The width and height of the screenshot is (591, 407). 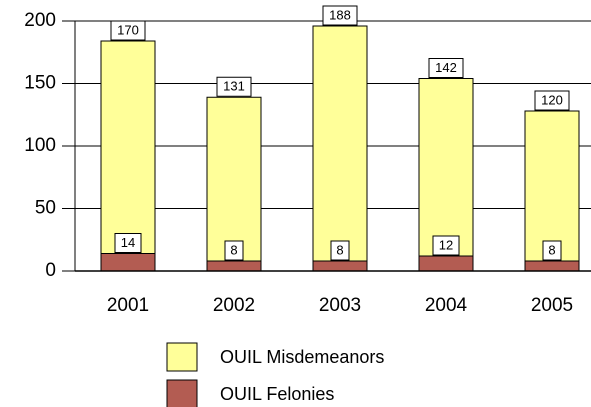 What do you see at coordinates (446, 305) in the screenshot?
I see `x-tick-label: 2004` at bounding box center [446, 305].